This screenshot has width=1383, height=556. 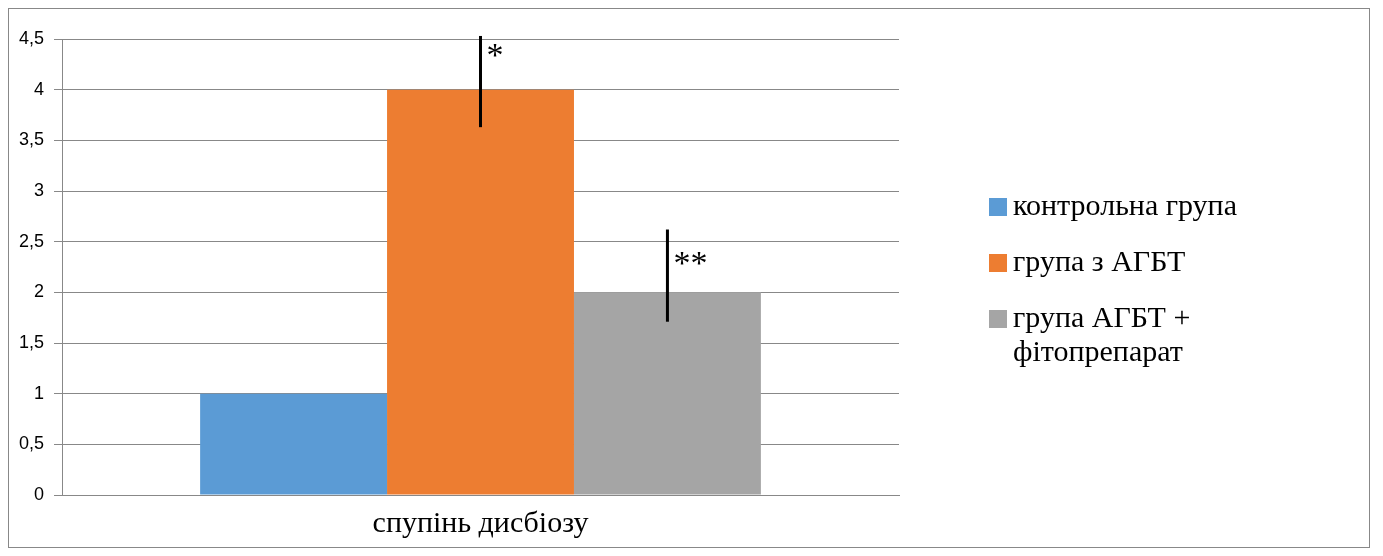 What do you see at coordinates (39, 291) in the screenshot?
I see `y-tick-label: 2` at bounding box center [39, 291].